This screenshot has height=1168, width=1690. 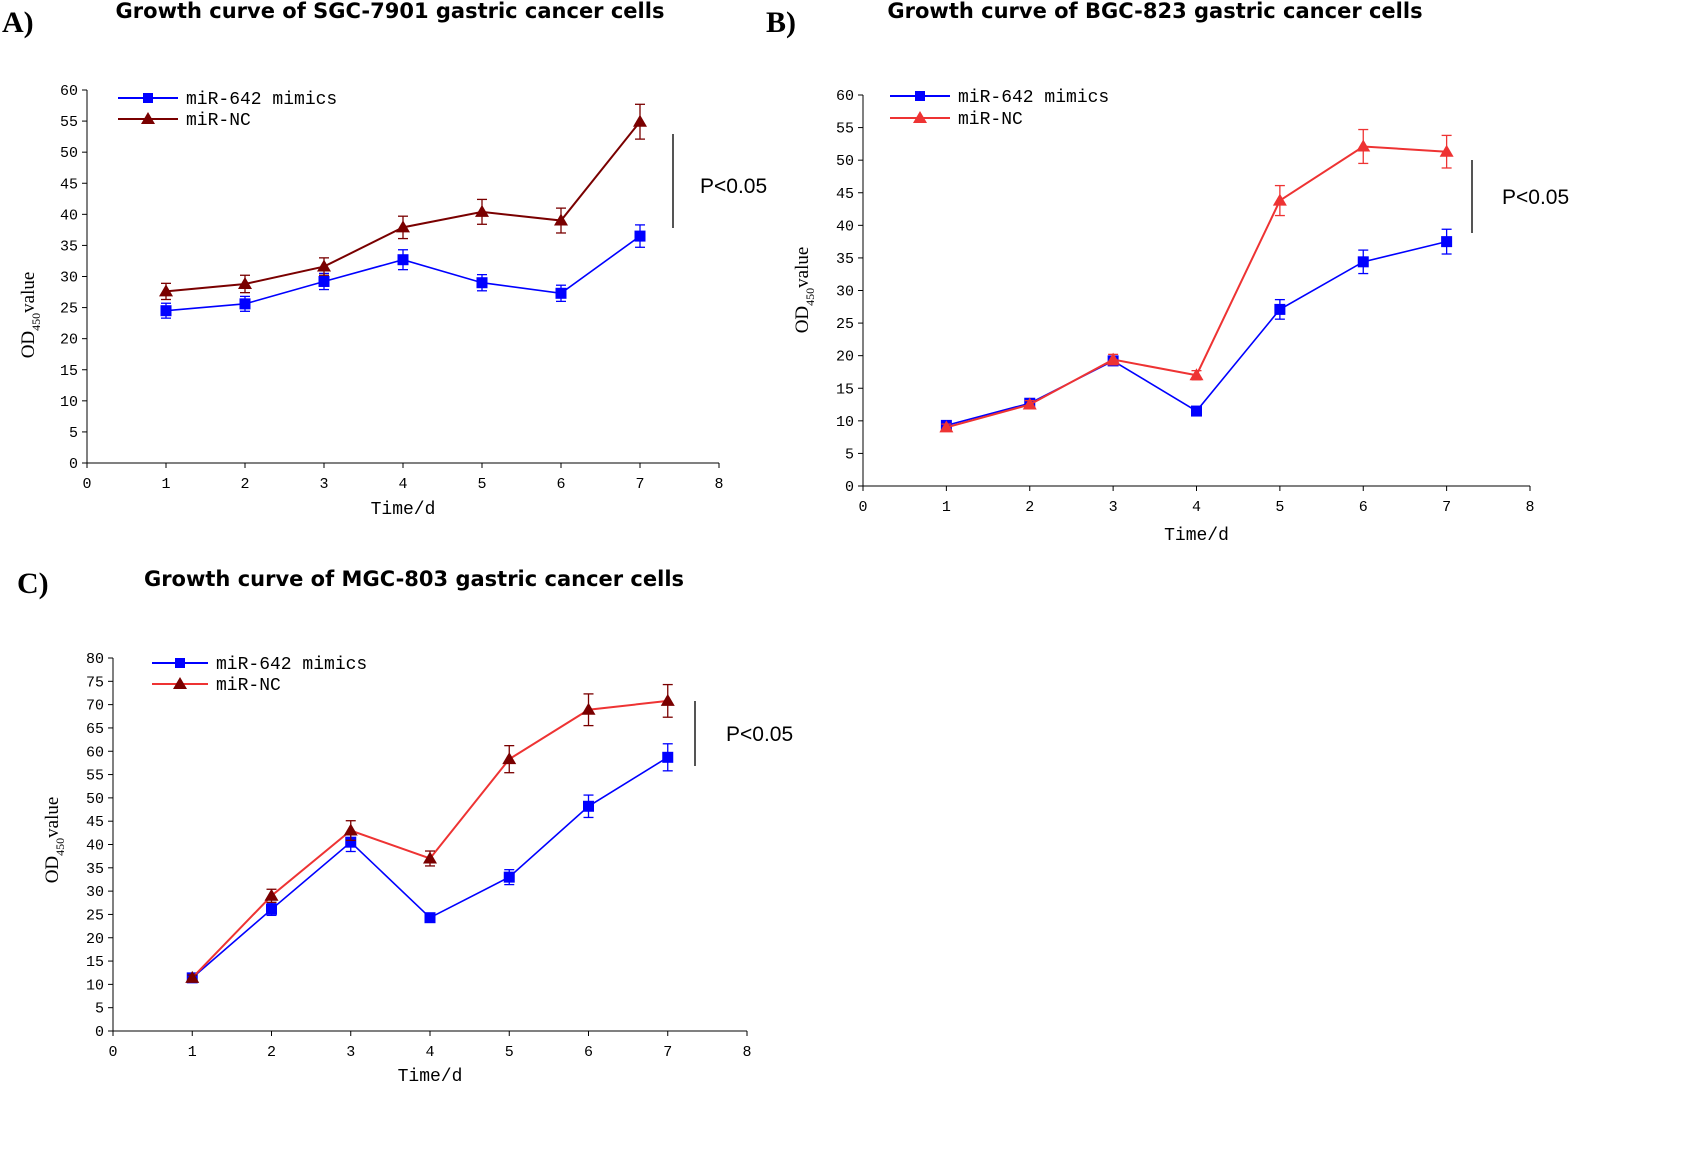 I want to click on x-tick-label: 3, so click(x=350, y=1052).